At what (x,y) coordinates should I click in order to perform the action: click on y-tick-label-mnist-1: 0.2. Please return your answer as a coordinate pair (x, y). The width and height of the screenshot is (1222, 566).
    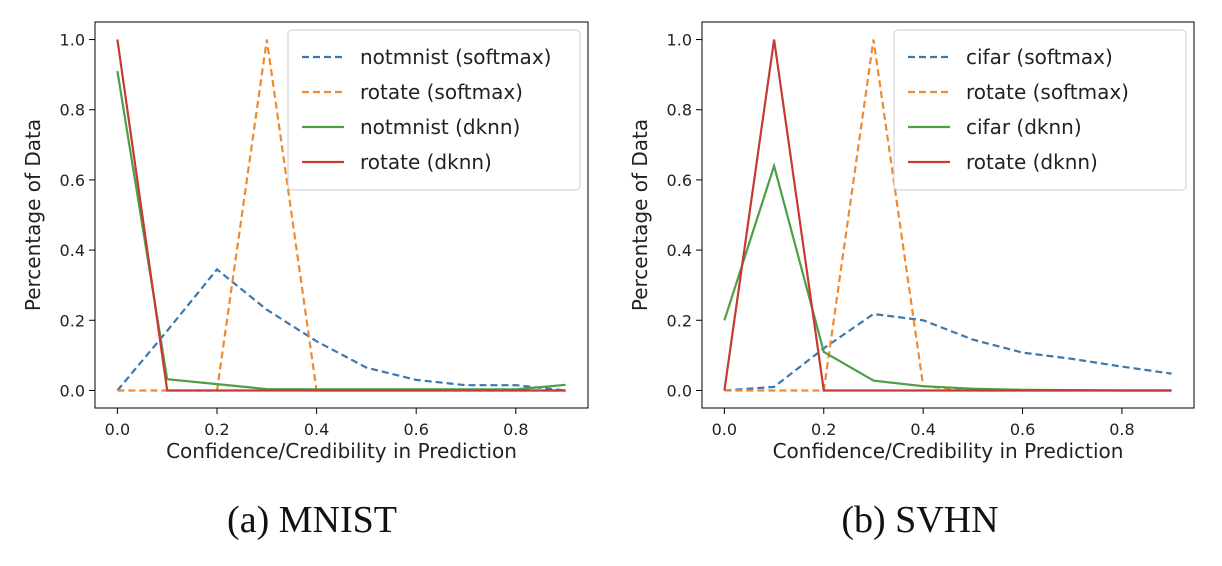
    Looking at the image, I should click on (72, 320).